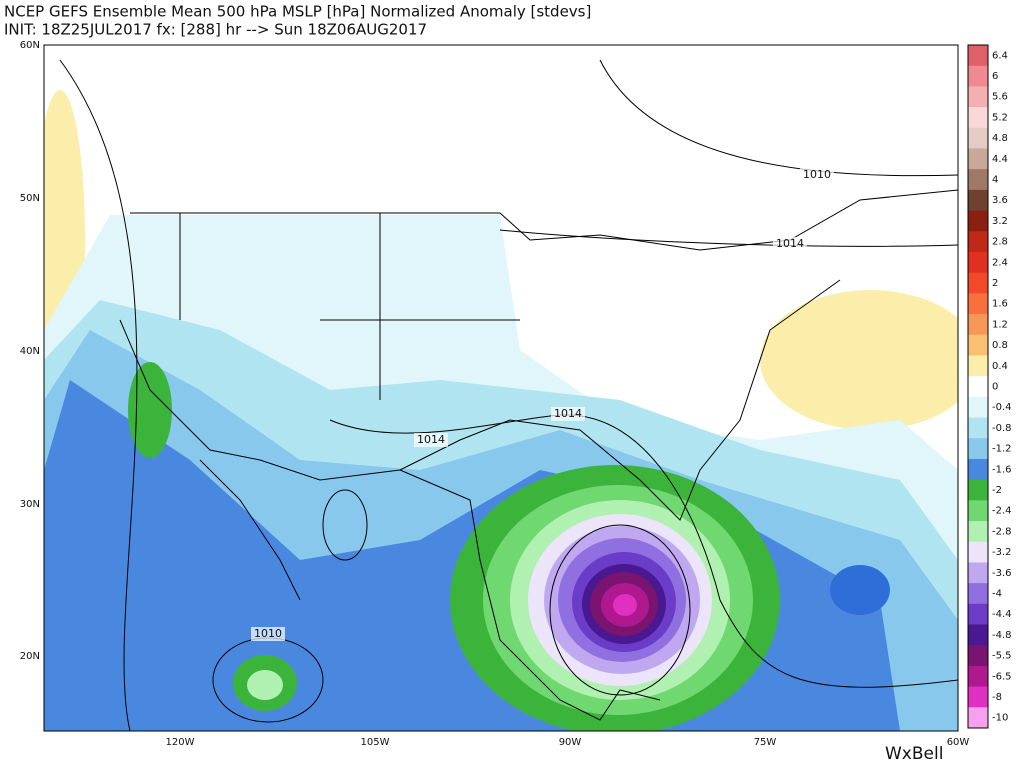 This screenshot has width=1024, height=772. Describe the element at coordinates (1002, 656) in the screenshot. I see `colorbar-label: -5.5` at that location.